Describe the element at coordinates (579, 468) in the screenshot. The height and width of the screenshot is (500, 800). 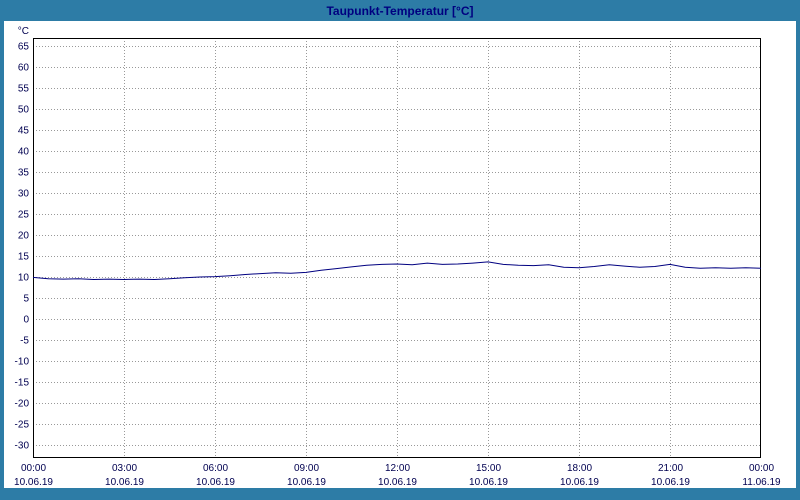
I see `x-time-label: 18:00` at that location.